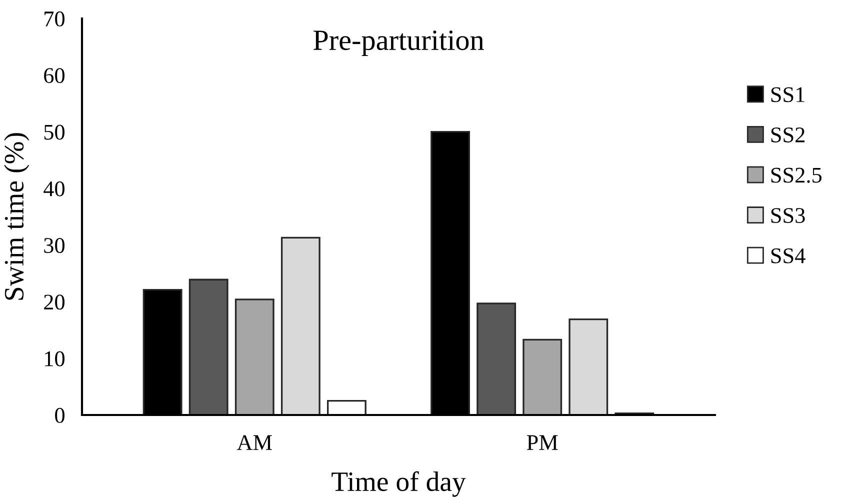 Image resolution: width=845 pixels, height=501 pixels. Describe the element at coordinates (787, 135) in the screenshot. I see `legend-label: SS2` at that location.